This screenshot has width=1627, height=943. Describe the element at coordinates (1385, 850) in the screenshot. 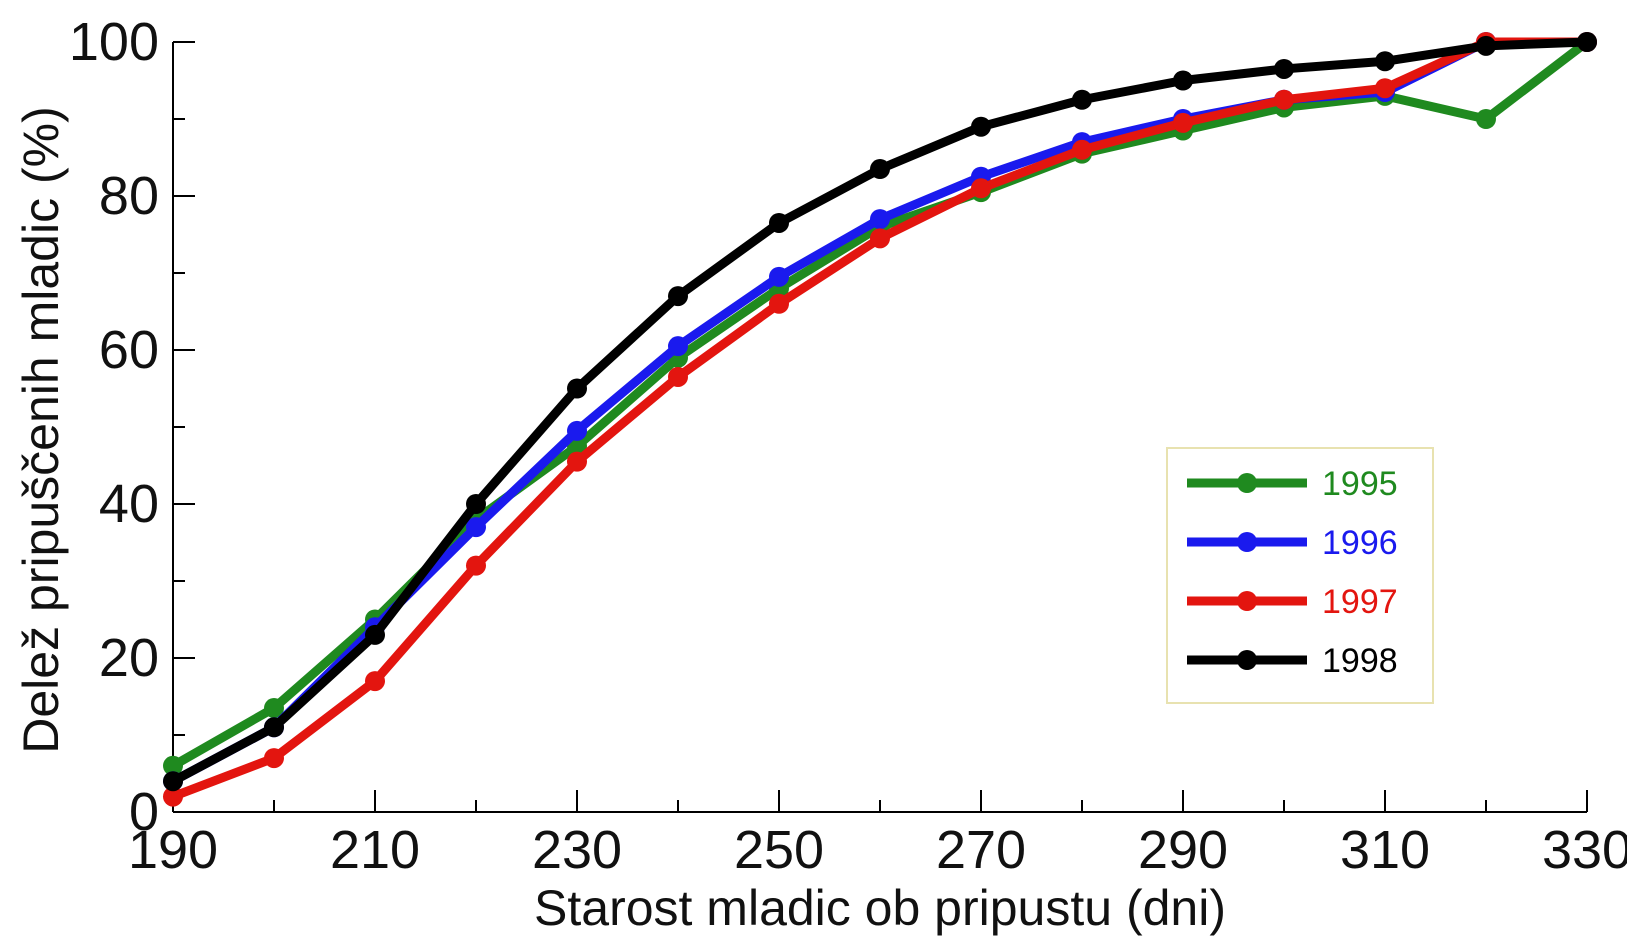

I see `x-tick-label: 310` at that location.